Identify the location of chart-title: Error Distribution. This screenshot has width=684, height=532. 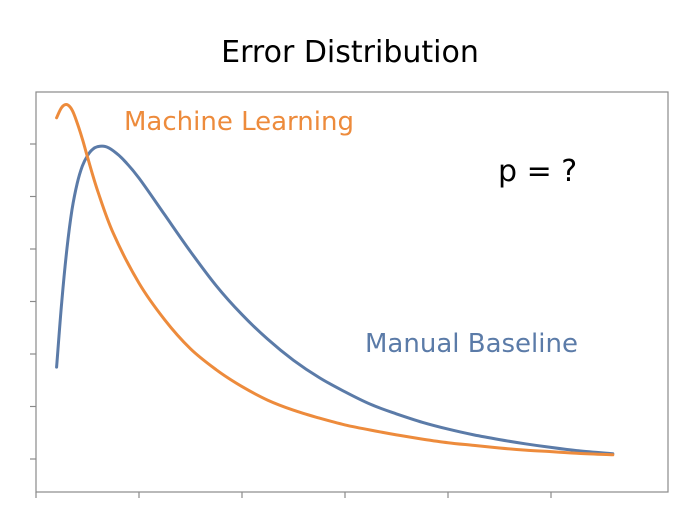
(350, 52).